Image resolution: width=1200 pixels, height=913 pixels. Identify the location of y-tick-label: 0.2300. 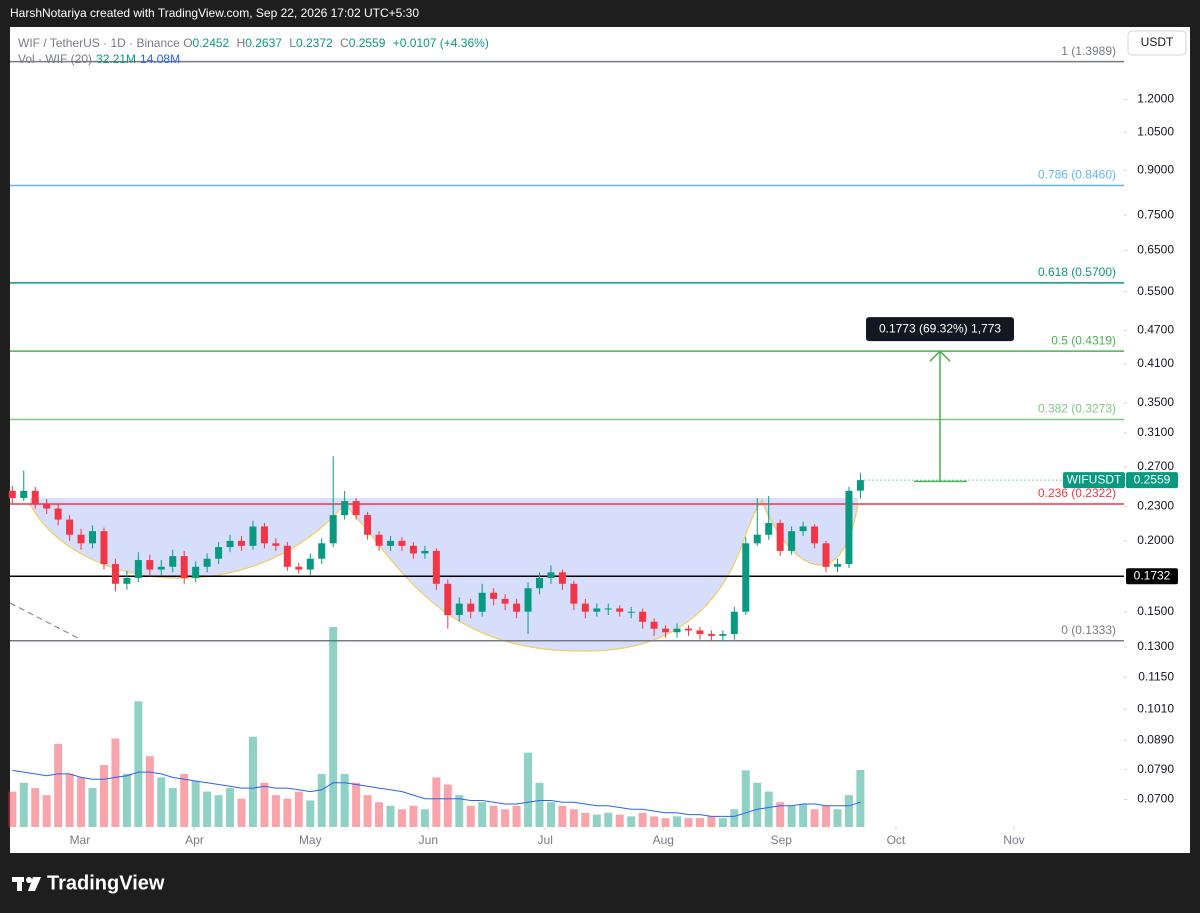
(1155, 506).